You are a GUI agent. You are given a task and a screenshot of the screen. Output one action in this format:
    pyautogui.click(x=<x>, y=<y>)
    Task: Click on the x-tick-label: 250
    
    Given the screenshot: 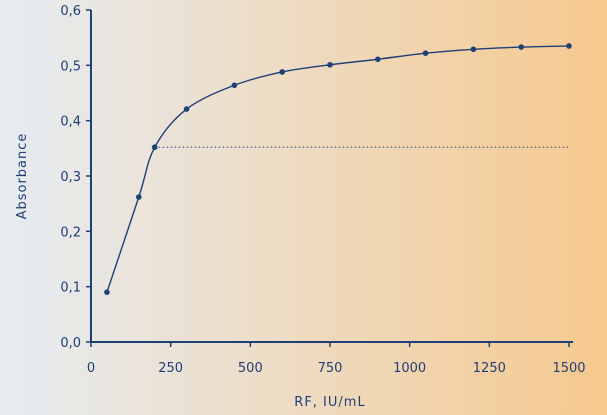 What is the action you would take?
    pyautogui.click(x=170, y=368)
    